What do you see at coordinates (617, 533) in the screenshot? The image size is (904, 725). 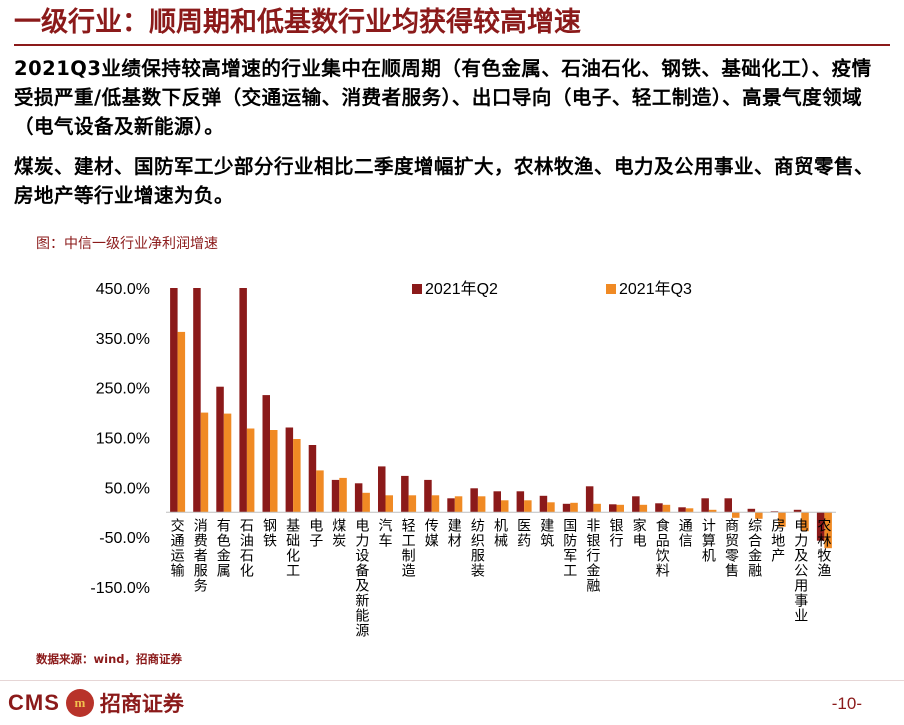 I see `category-label: 银行` at bounding box center [617, 533].